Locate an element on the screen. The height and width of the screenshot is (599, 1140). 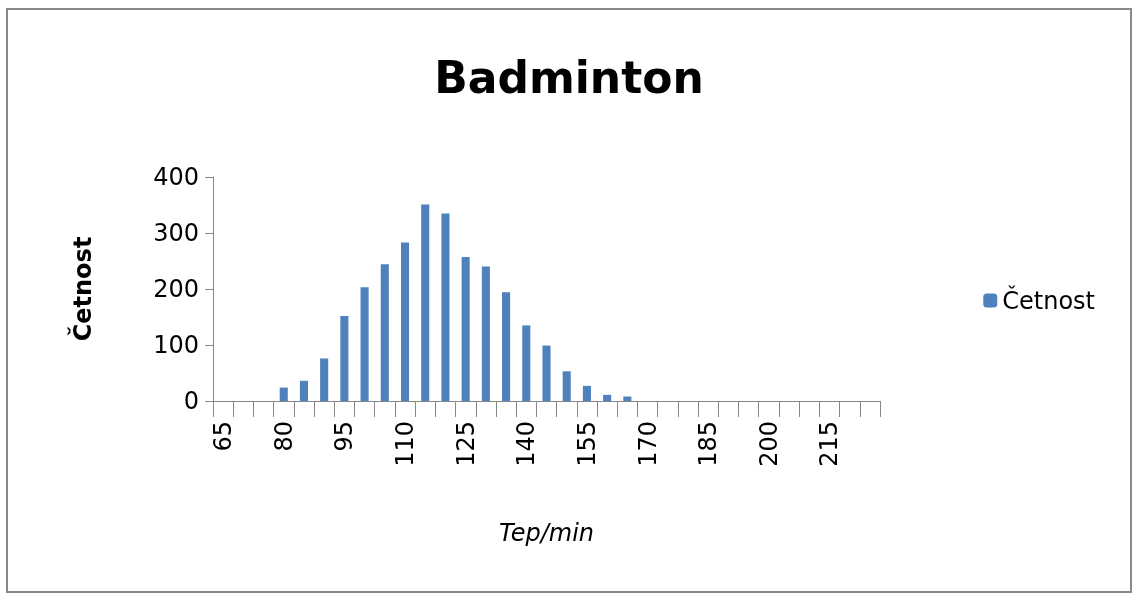
x-tick-label: 155 is located at coordinates (586, 444).